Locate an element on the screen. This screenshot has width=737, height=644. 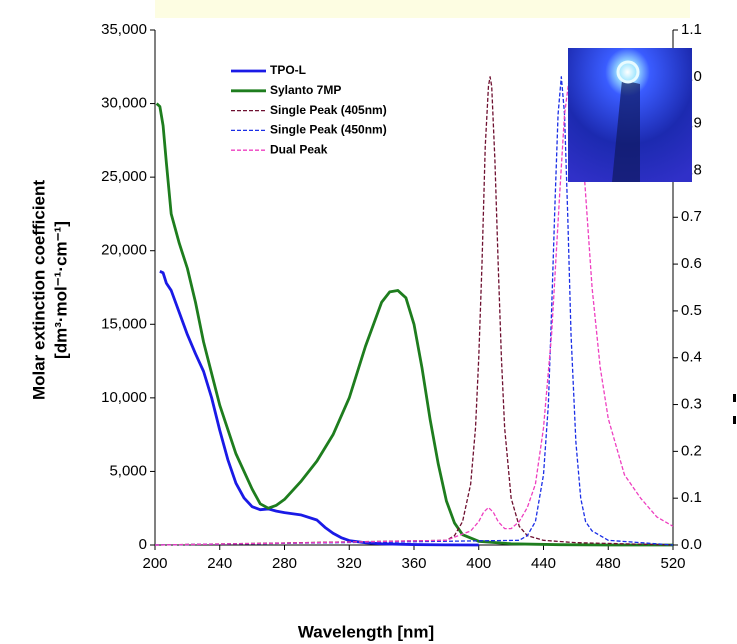
legend-label: Sylanto 7MP is located at coordinates (305, 90).